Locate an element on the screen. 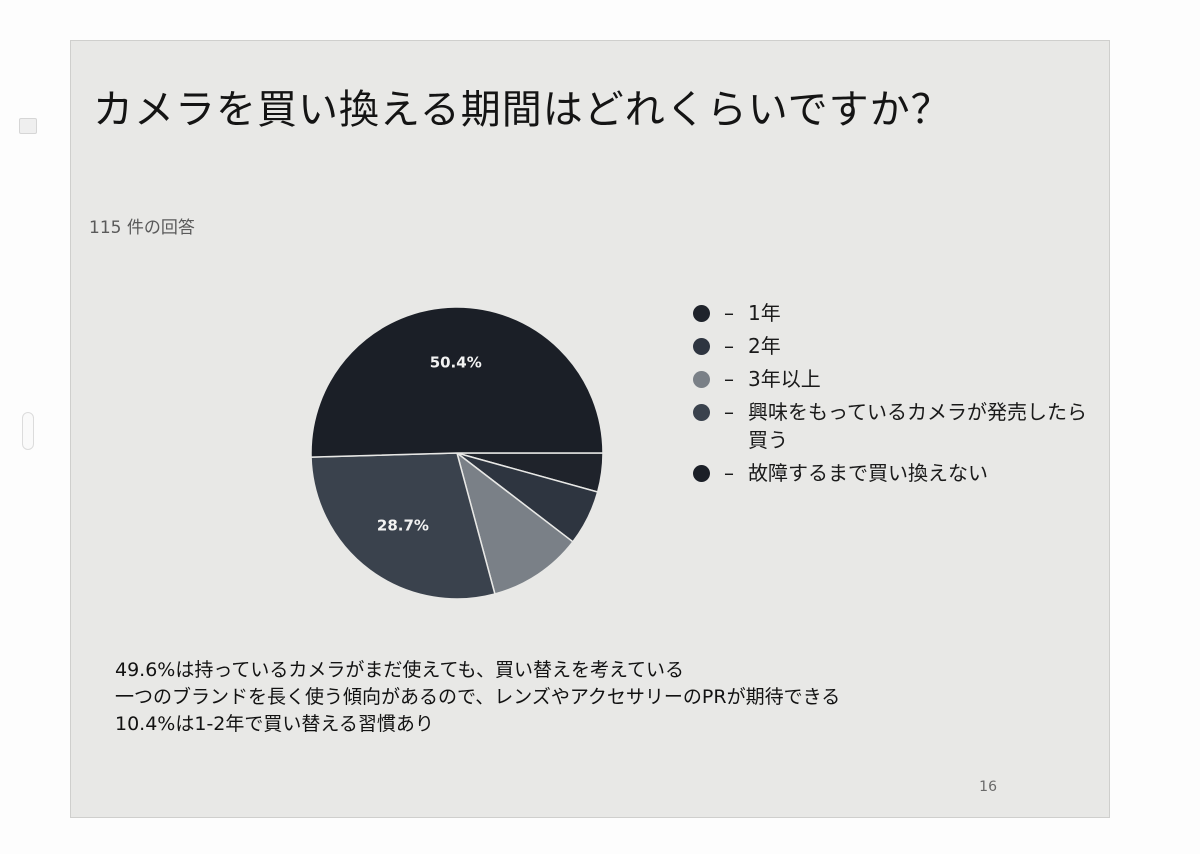 The image size is (1200, 854). note-line: 49.6%は持っているカメラがまだ使えても、買い替えを考えている is located at coordinates (399, 670).